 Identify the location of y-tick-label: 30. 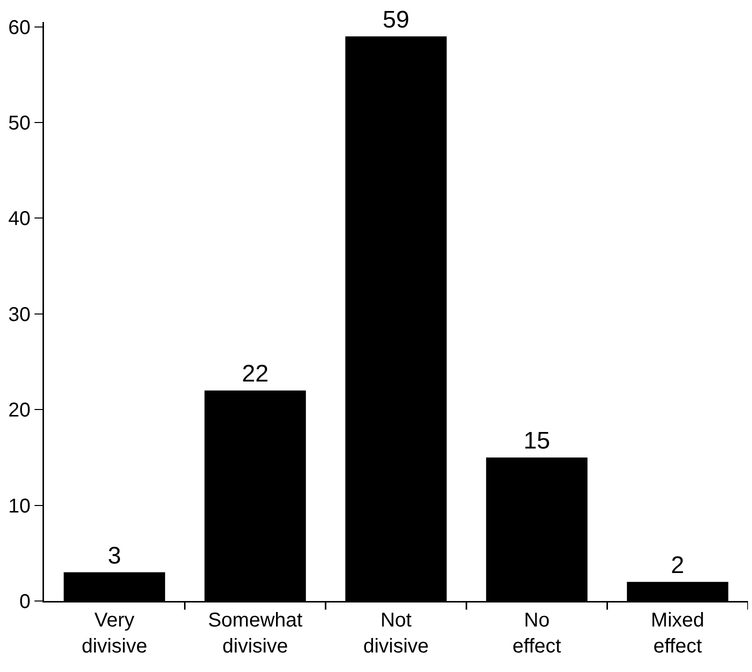
(19, 315).